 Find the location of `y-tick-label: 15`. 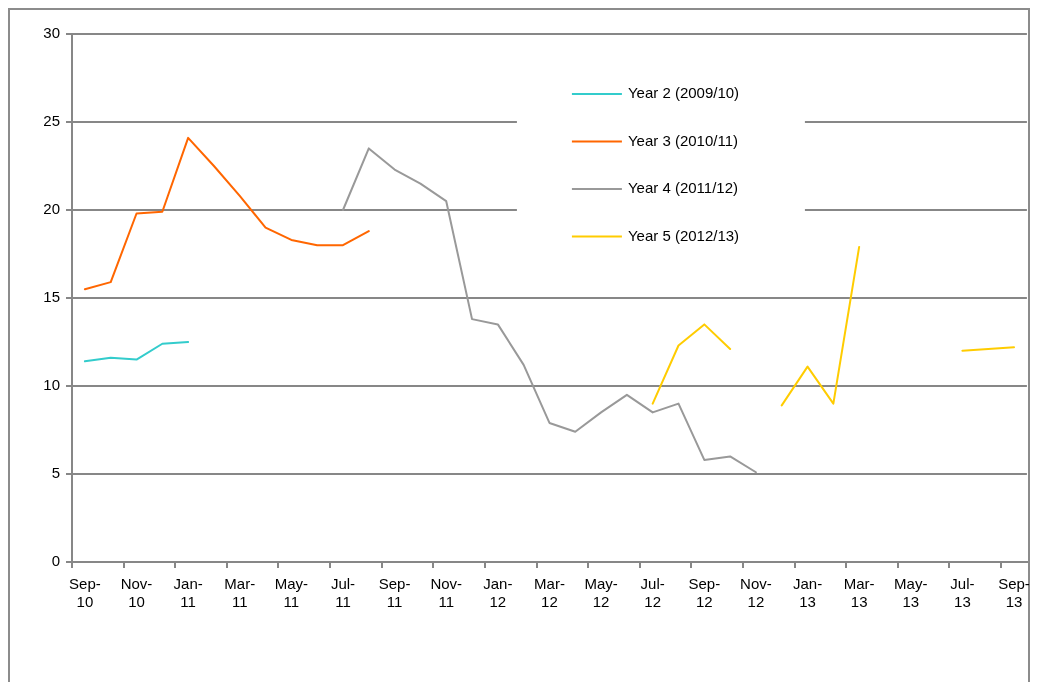

y-tick-label: 15 is located at coordinates (51, 297).